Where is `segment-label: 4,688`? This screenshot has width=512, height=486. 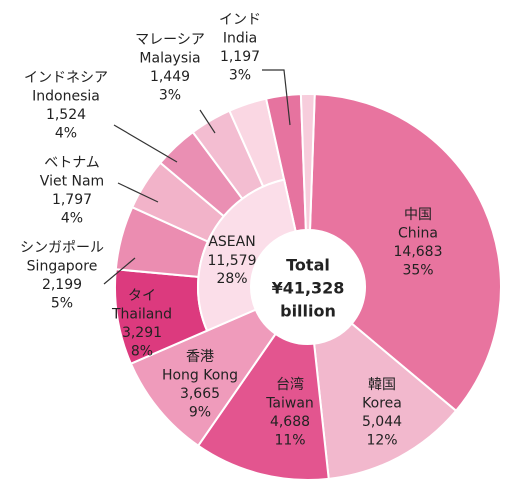
segment-label: 4,688 is located at coordinates (290, 422).